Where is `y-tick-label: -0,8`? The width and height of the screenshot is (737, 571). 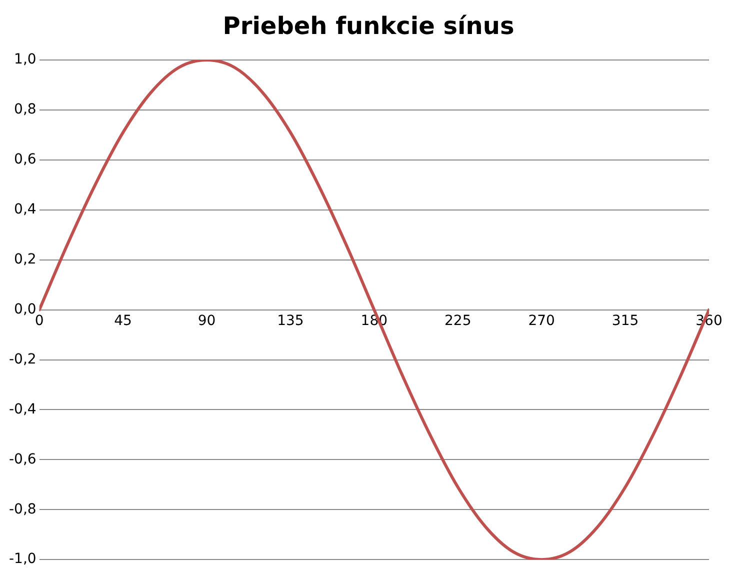 y-tick-label: -0,8 is located at coordinates (22, 509).